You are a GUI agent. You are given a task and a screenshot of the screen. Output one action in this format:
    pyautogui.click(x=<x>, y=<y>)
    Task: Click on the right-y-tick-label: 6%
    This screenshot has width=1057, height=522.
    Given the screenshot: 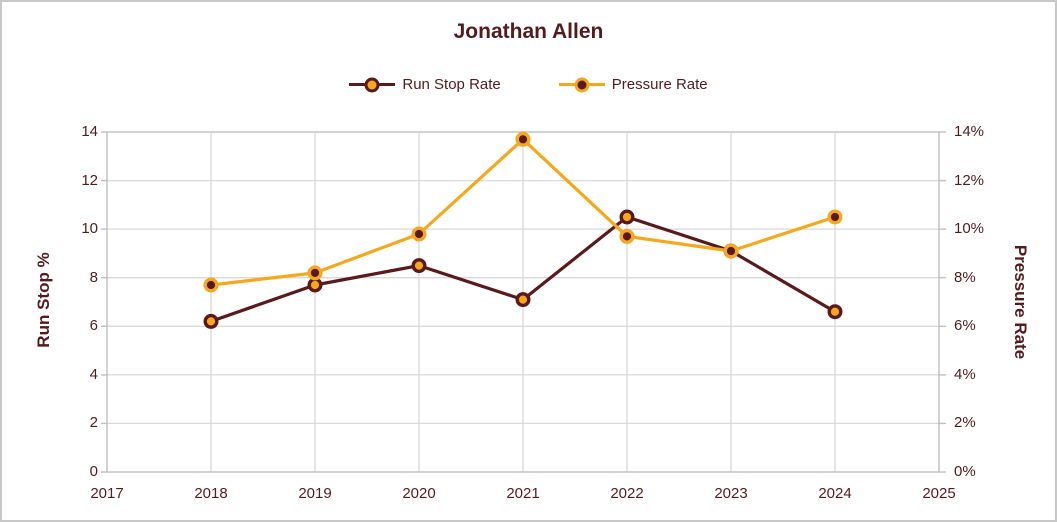 What is the action you would take?
    pyautogui.click(x=965, y=326)
    